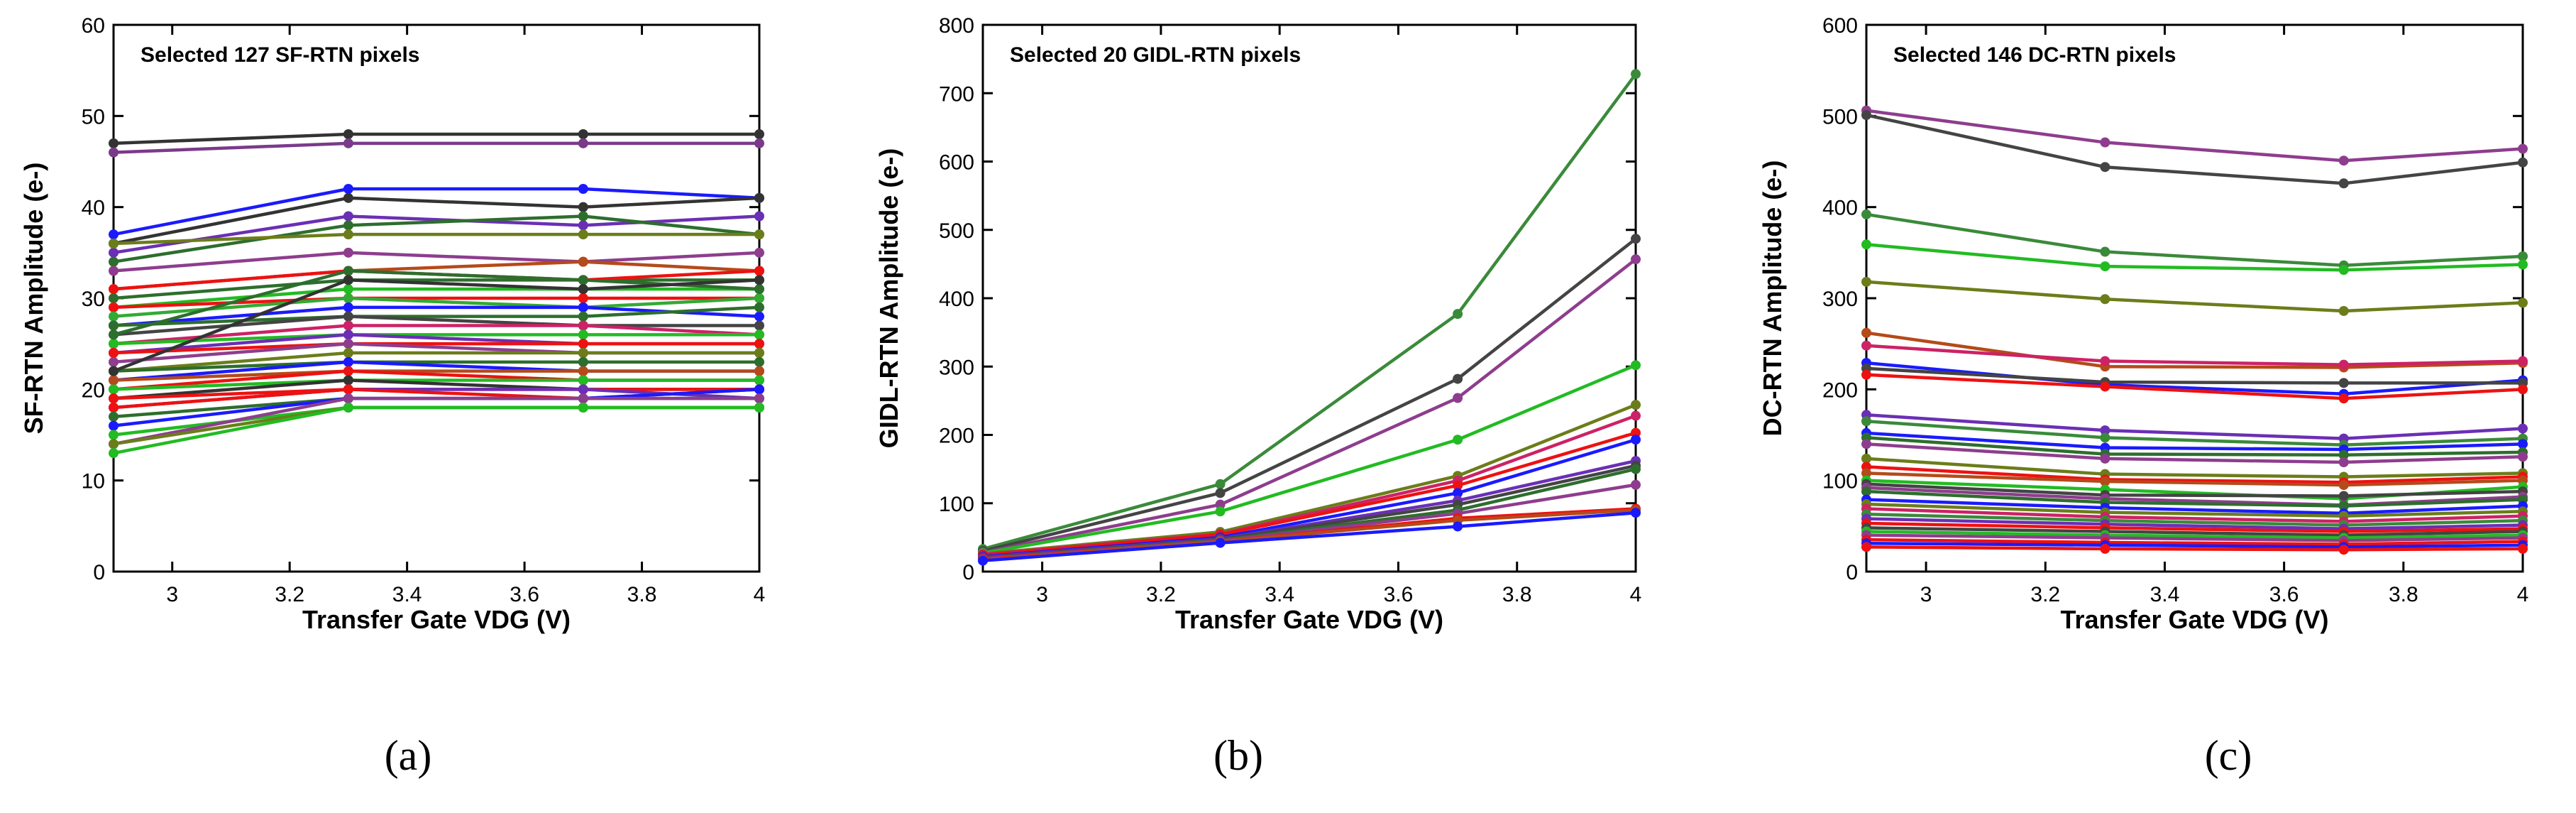  Describe the element at coordinates (1279, 594) in the screenshot. I see `x-tick-label: 3.4` at that location.